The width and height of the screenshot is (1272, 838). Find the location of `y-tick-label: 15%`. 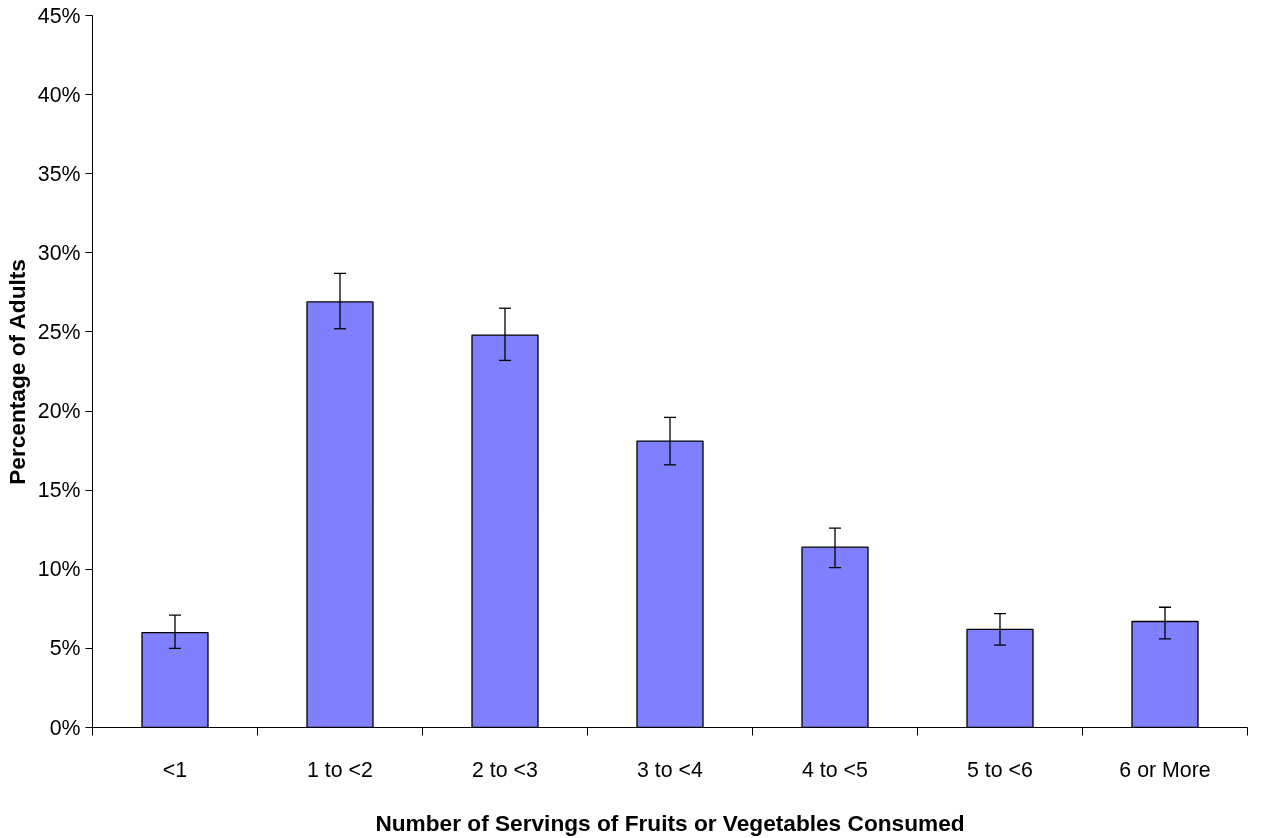

y-tick-label: 15% is located at coordinates (59, 490).